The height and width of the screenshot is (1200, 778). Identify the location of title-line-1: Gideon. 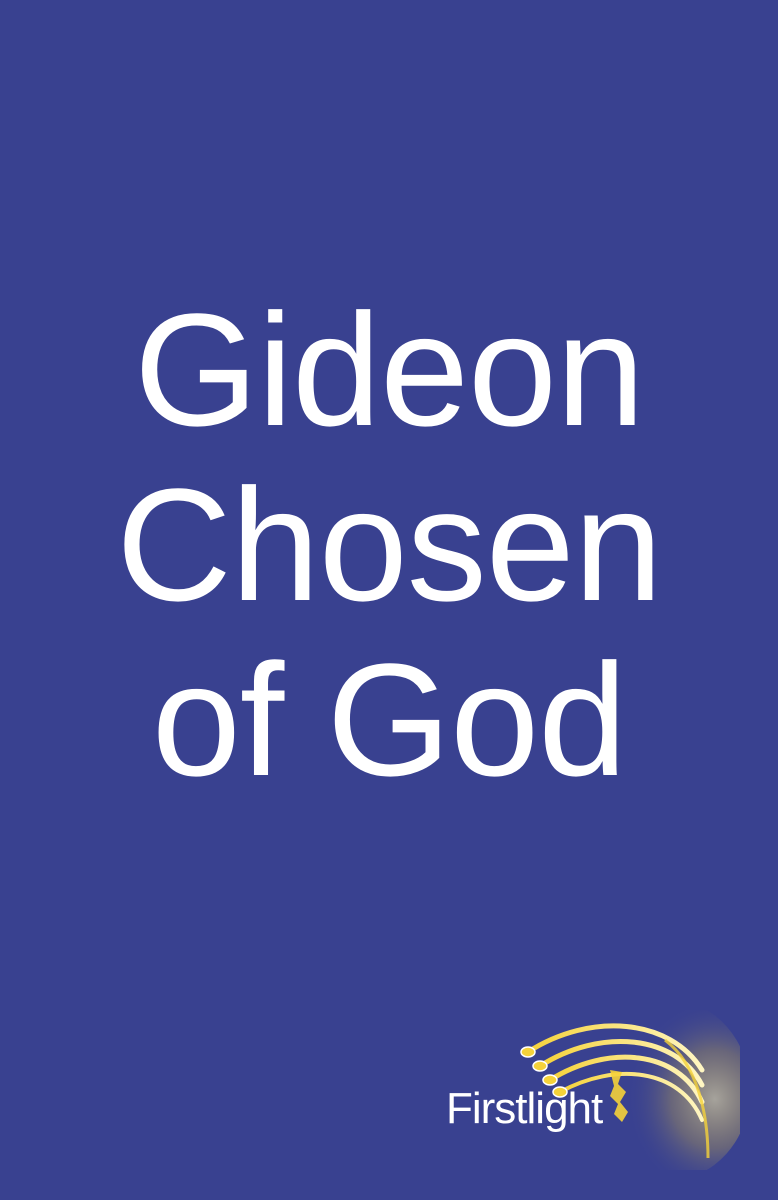
(389, 369).